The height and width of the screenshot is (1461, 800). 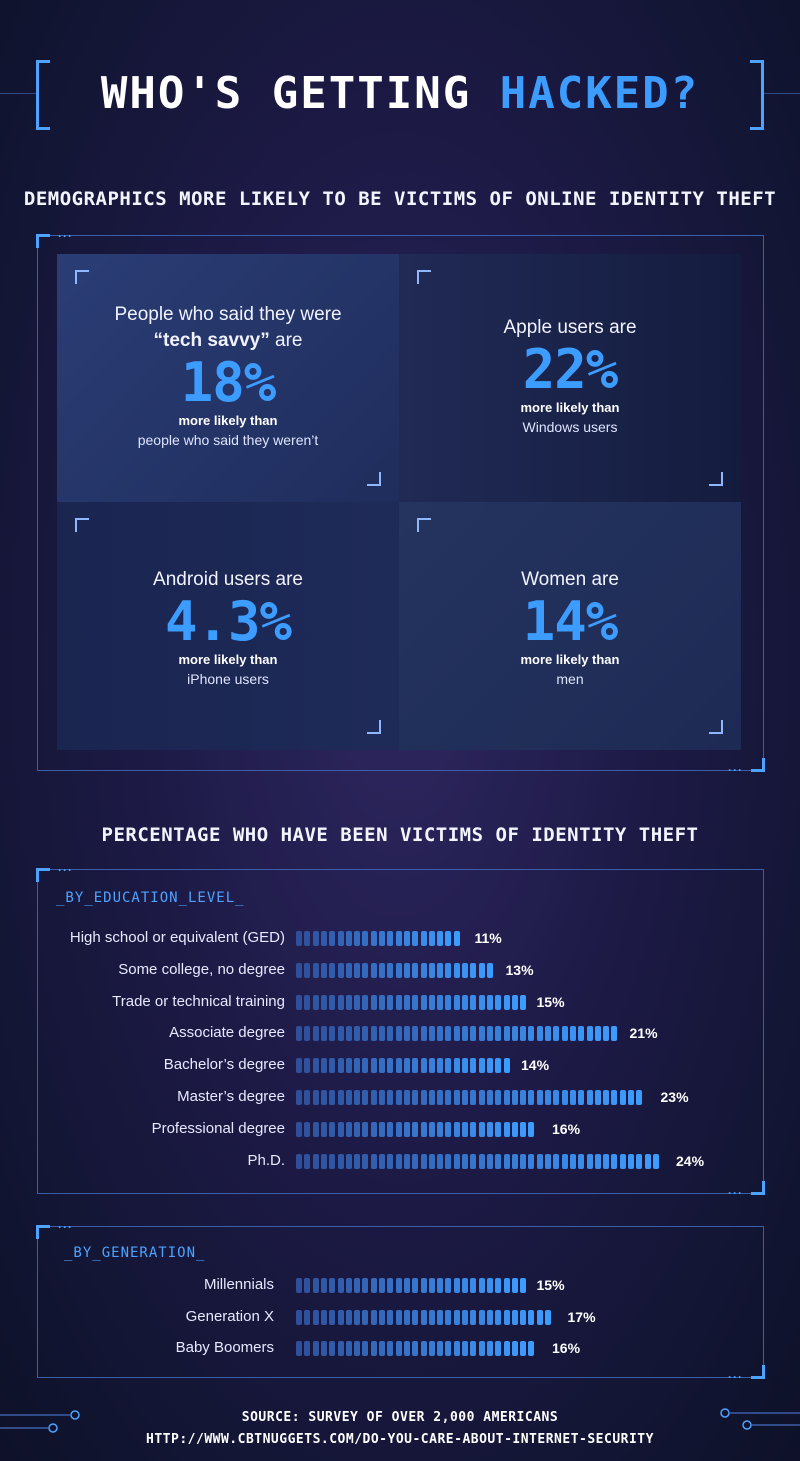 What do you see at coordinates (535, 1065) in the screenshot?
I see `bar-value-label: 14%` at bounding box center [535, 1065].